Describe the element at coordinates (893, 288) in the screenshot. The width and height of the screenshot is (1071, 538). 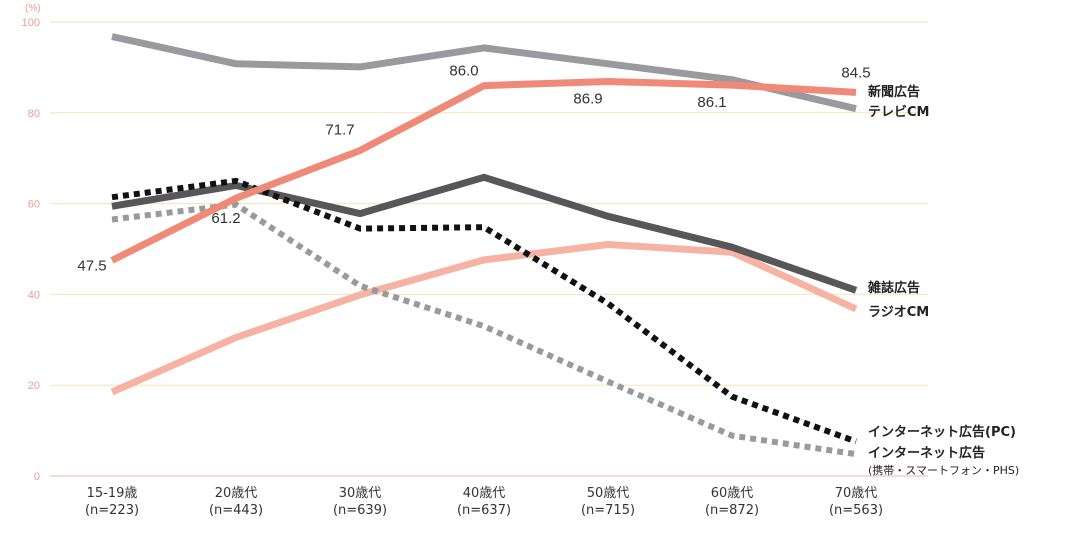
I see `series-label-zasshi: 雑誌広告` at that location.